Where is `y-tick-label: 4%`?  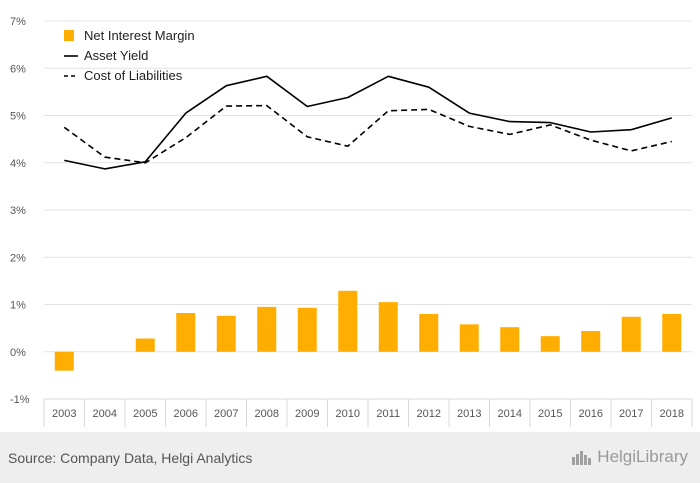
y-tick-label: 4% is located at coordinates (18, 164).